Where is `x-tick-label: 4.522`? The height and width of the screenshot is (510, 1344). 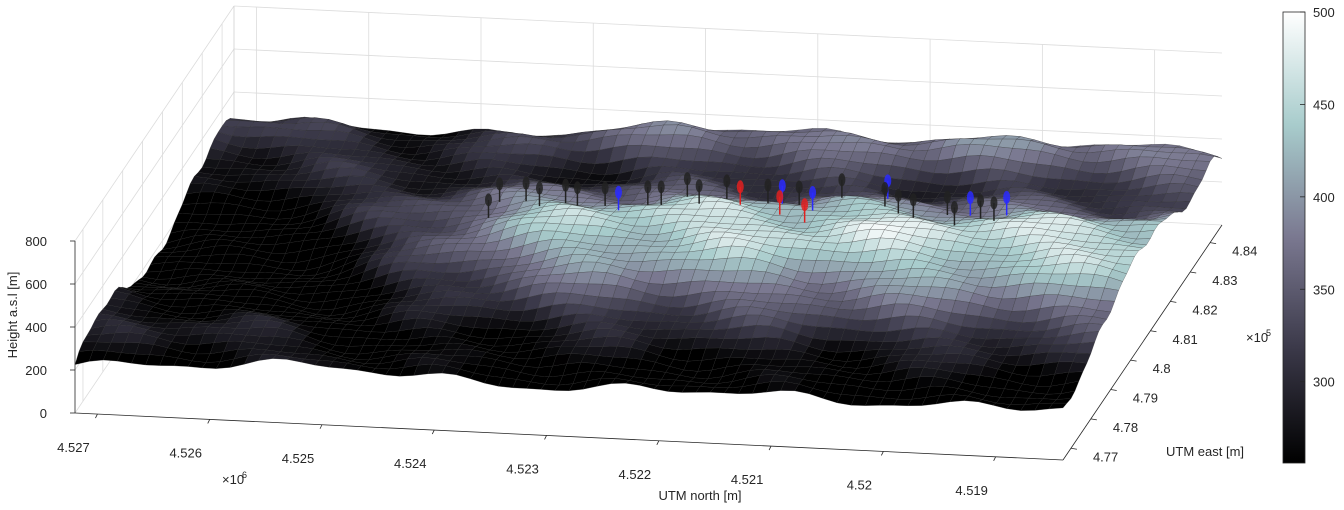 x-tick-label: 4.522 is located at coordinates (635, 474).